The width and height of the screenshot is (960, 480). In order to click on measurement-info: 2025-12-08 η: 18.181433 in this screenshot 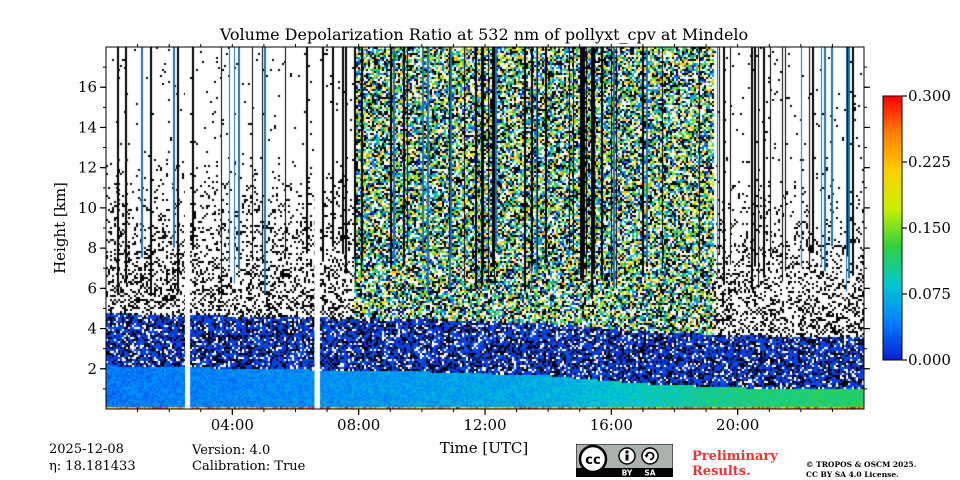, I will do `click(92, 458)`.